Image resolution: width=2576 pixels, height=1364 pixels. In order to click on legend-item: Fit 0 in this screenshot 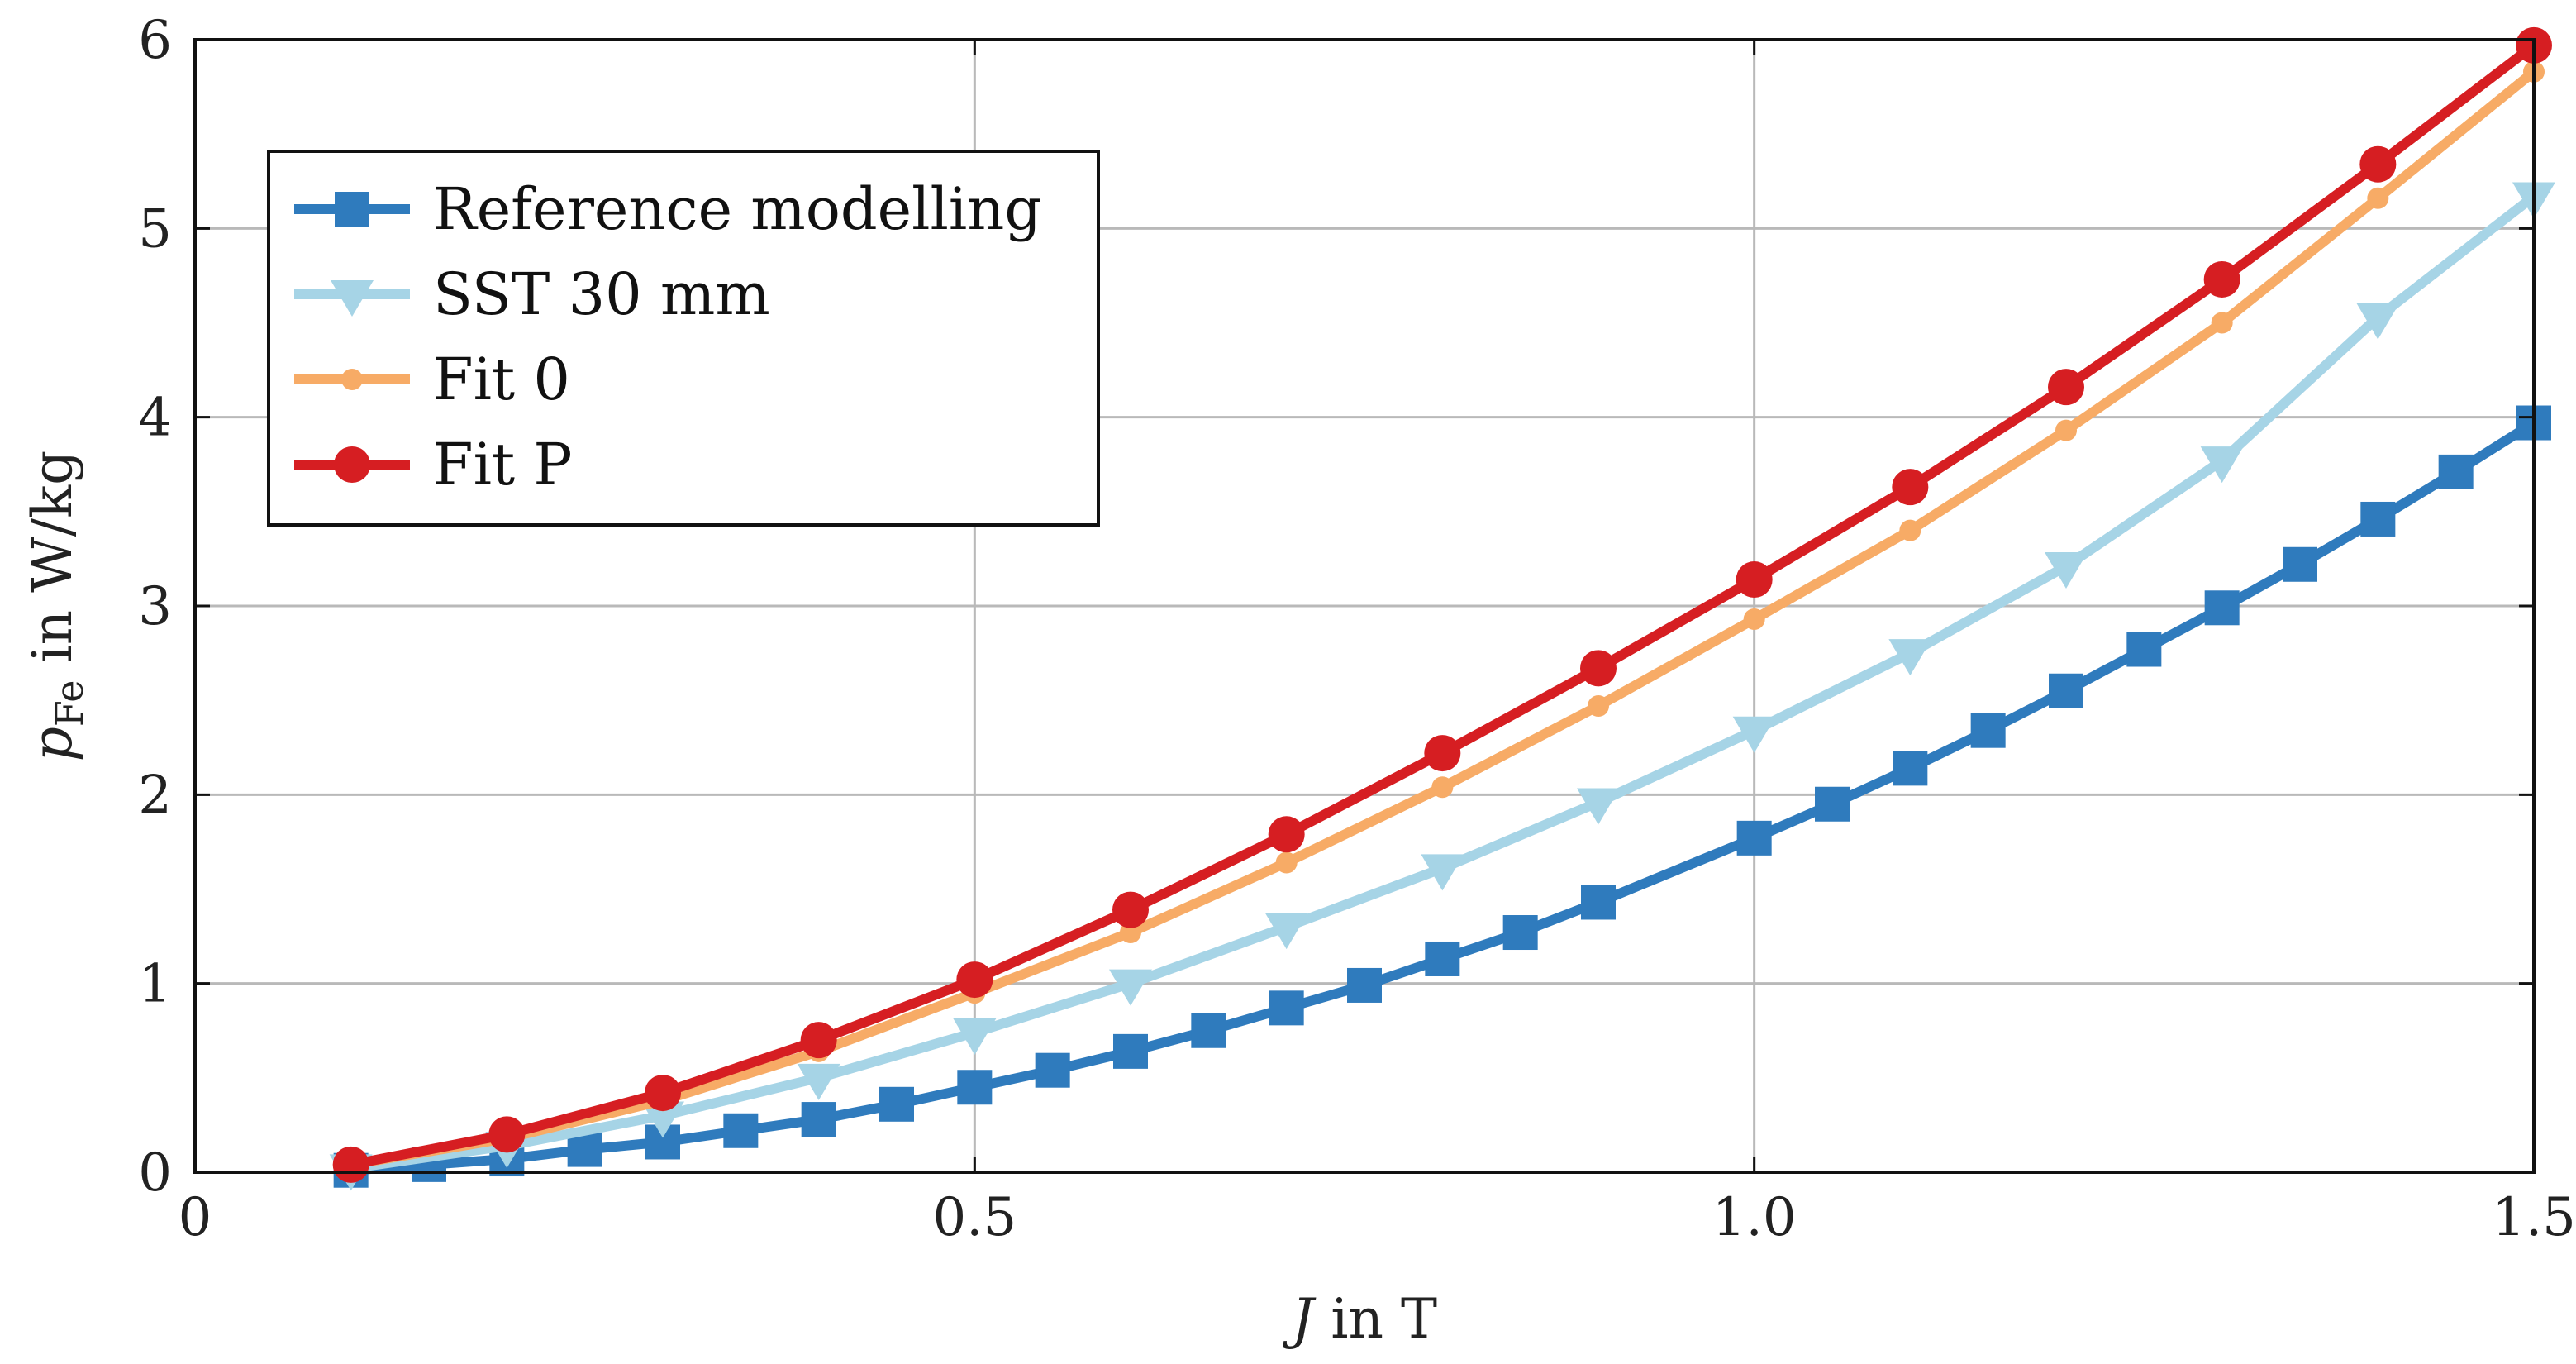, I will do `click(432, 379)`.